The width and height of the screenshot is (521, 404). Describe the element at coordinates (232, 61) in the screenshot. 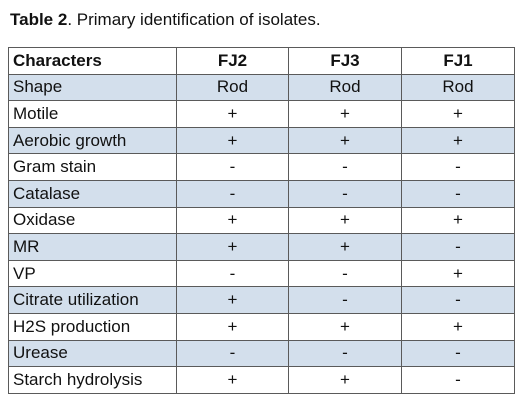

I see `header-fj2: FJ2` at that location.